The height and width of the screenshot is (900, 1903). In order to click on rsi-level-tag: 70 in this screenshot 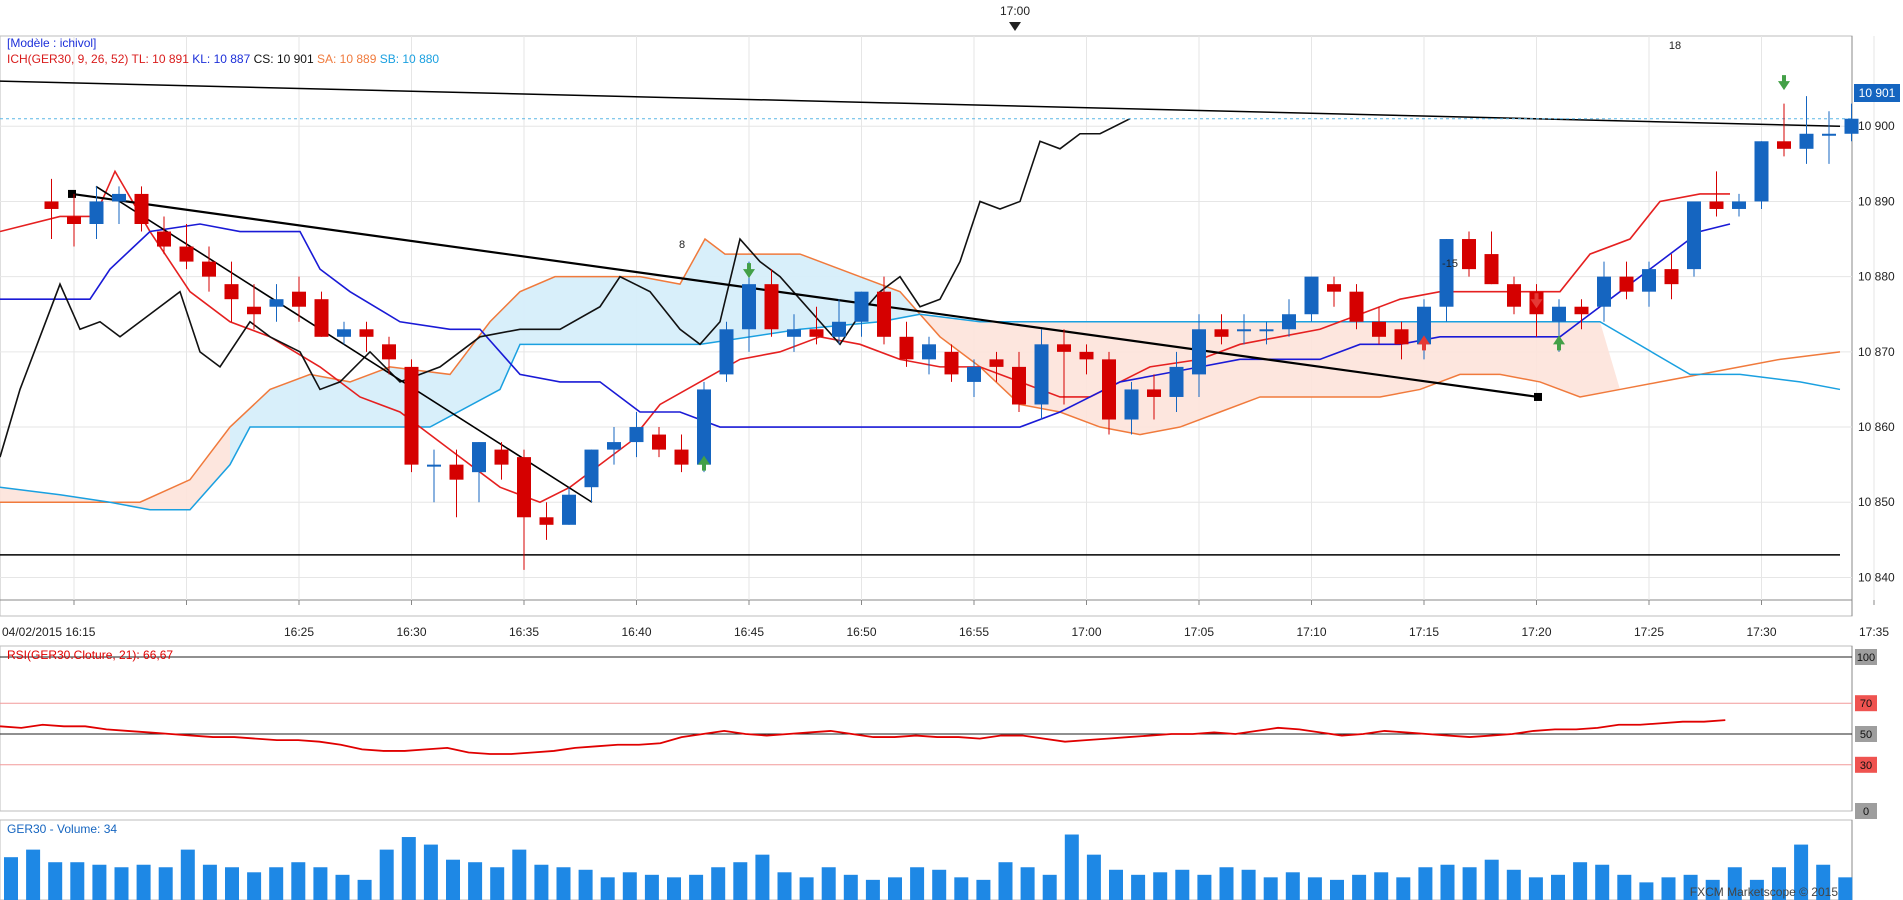, I will do `click(1866, 704)`.